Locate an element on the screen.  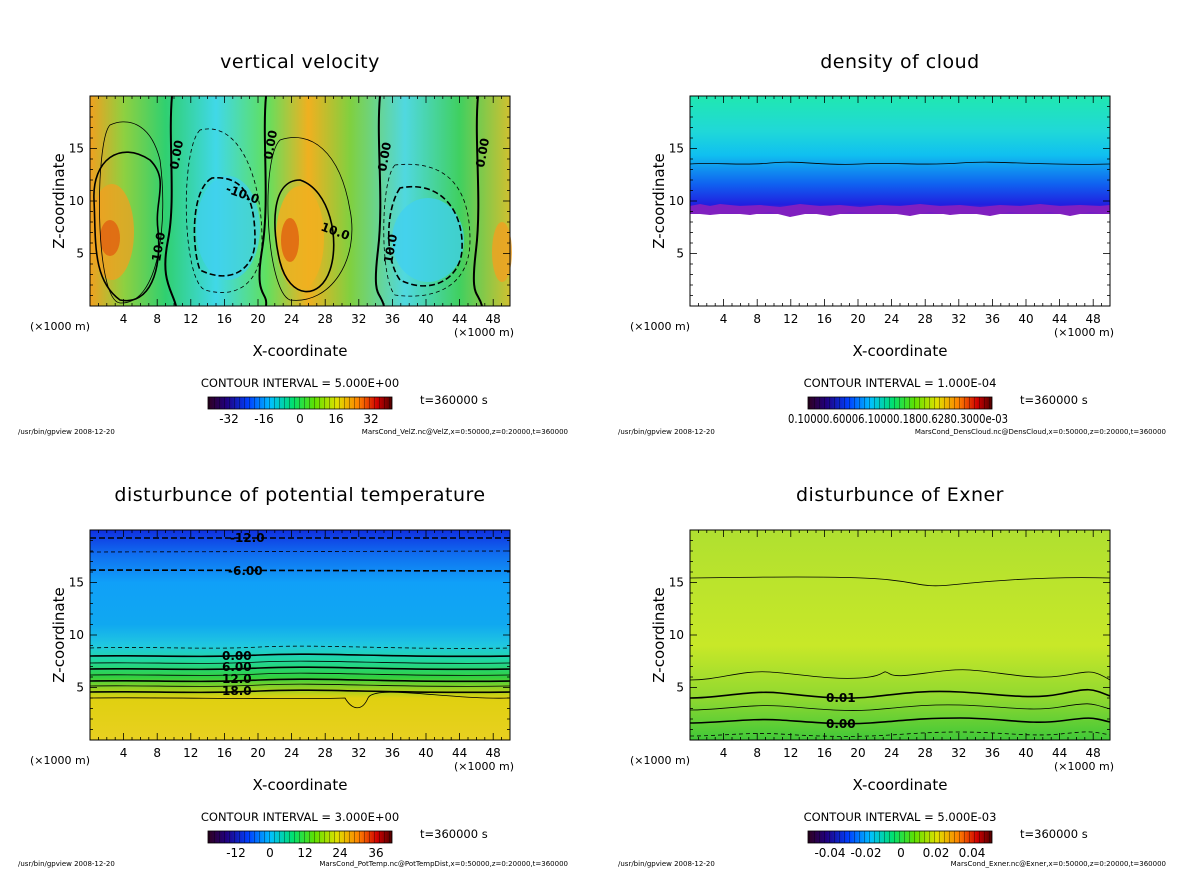
contour-labels: 0.00 0.00 0.00 0.00 -10.0 10.0 10.0 10.0 is located at coordinates (320, 197).